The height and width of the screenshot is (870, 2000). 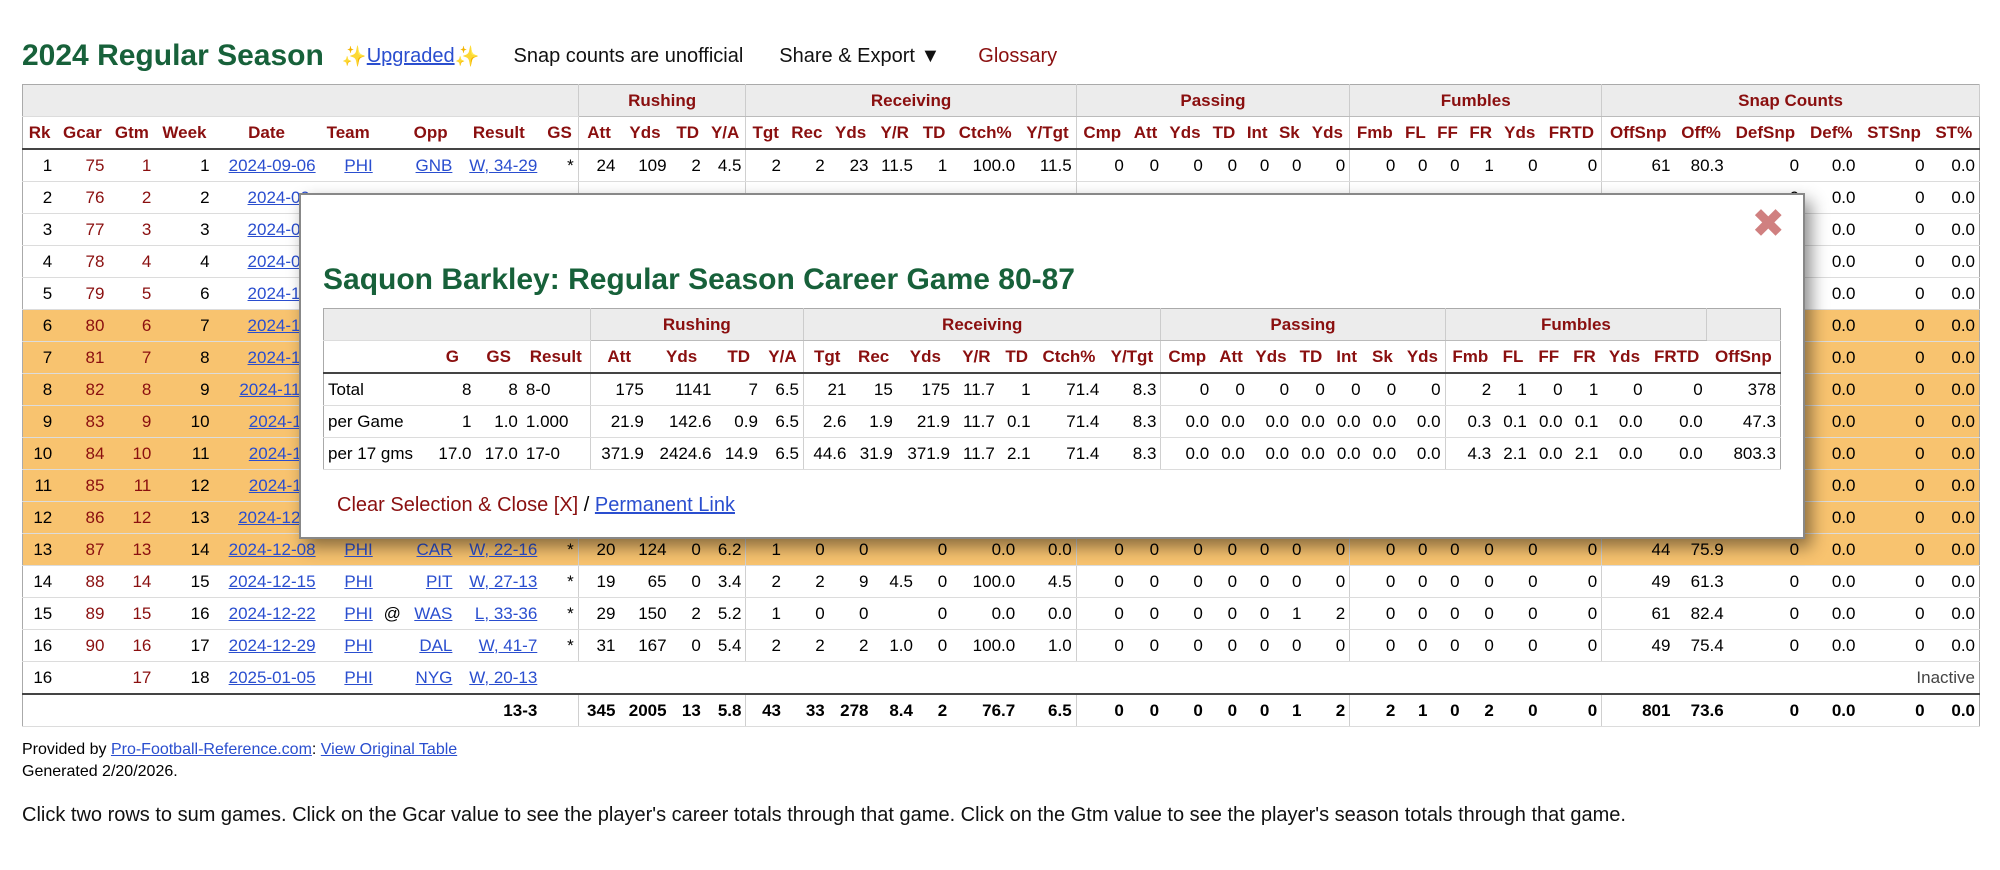 What do you see at coordinates (1018, 55) in the screenshot?
I see `glossary-link: Glossary` at bounding box center [1018, 55].